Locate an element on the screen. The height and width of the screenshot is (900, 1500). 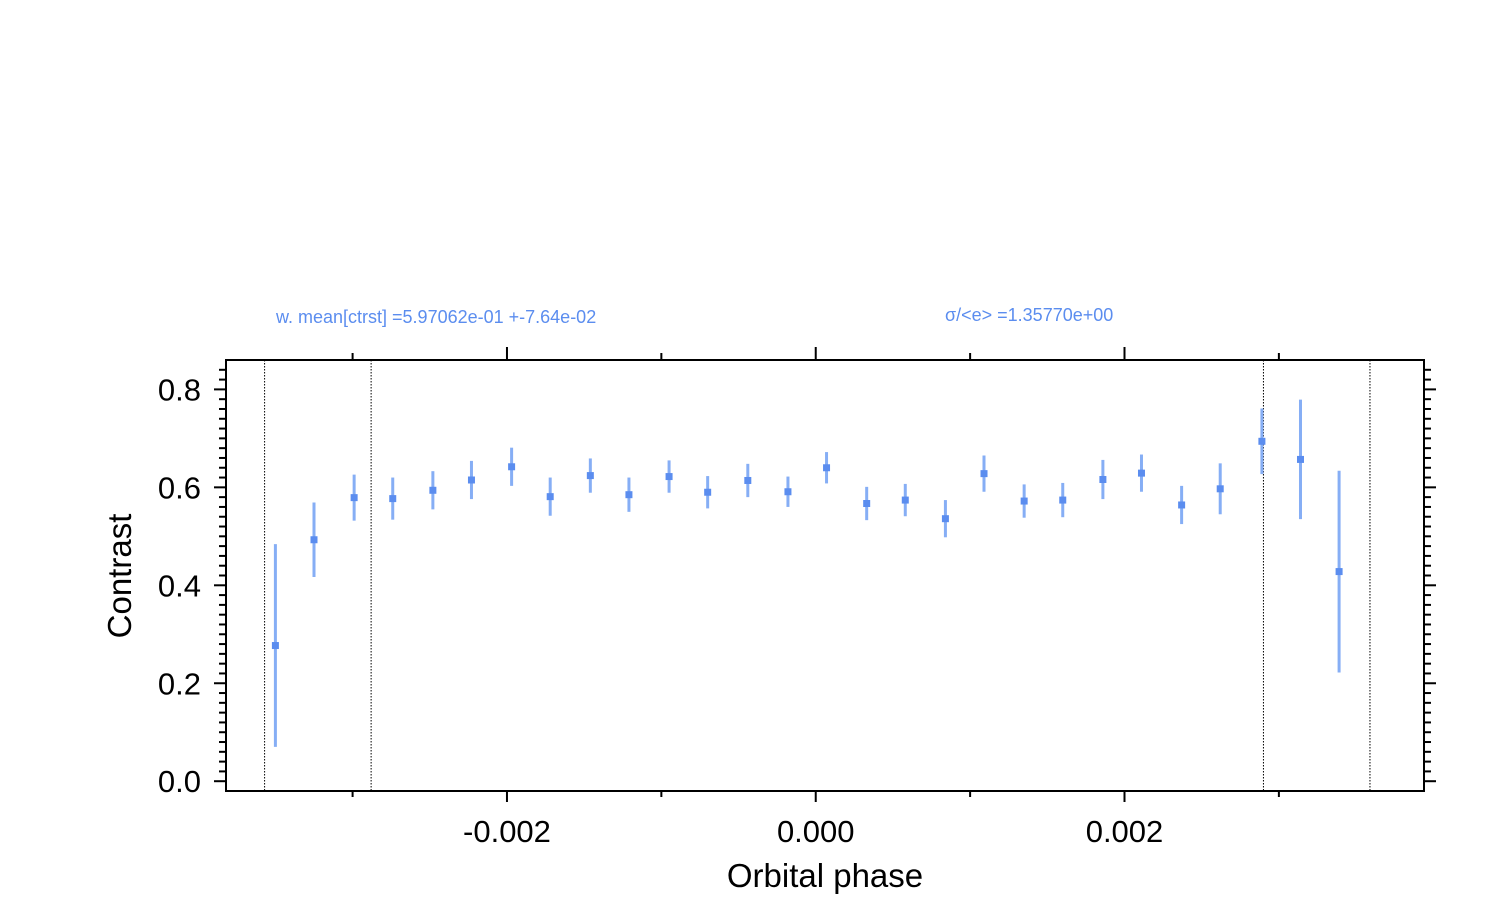
x-tick-label-0: -0.002 is located at coordinates (507, 831).